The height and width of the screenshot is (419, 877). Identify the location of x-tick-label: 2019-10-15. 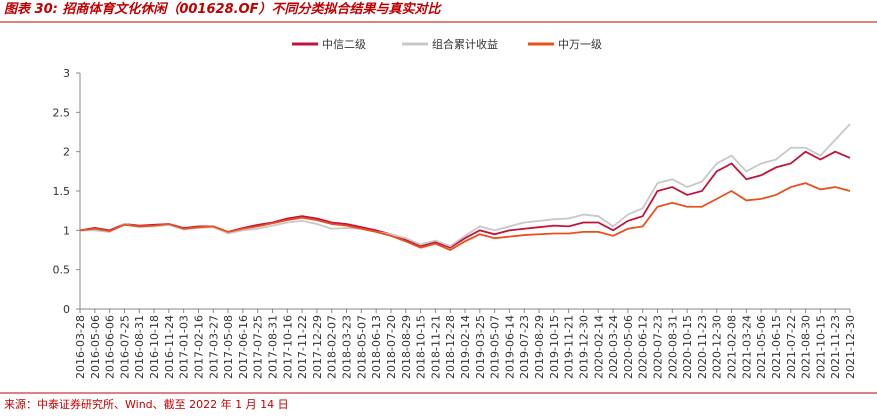
(554, 347).